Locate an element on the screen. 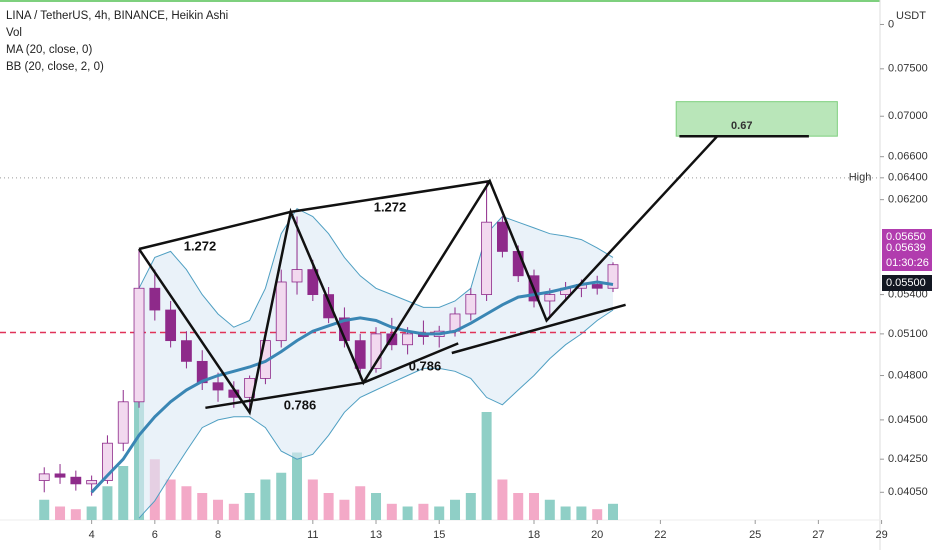 The image size is (932, 555). y-tick-label: 0.04250 is located at coordinates (908, 459).